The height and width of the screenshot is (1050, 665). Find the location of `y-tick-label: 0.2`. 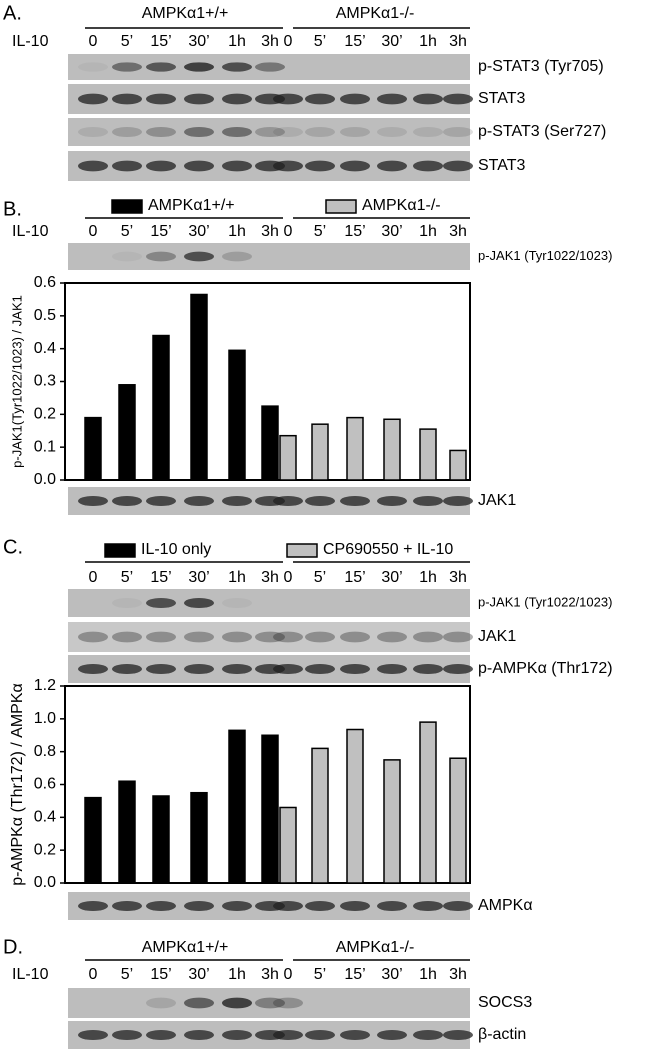

y-tick-label: 0.2 is located at coordinates (45, 849).